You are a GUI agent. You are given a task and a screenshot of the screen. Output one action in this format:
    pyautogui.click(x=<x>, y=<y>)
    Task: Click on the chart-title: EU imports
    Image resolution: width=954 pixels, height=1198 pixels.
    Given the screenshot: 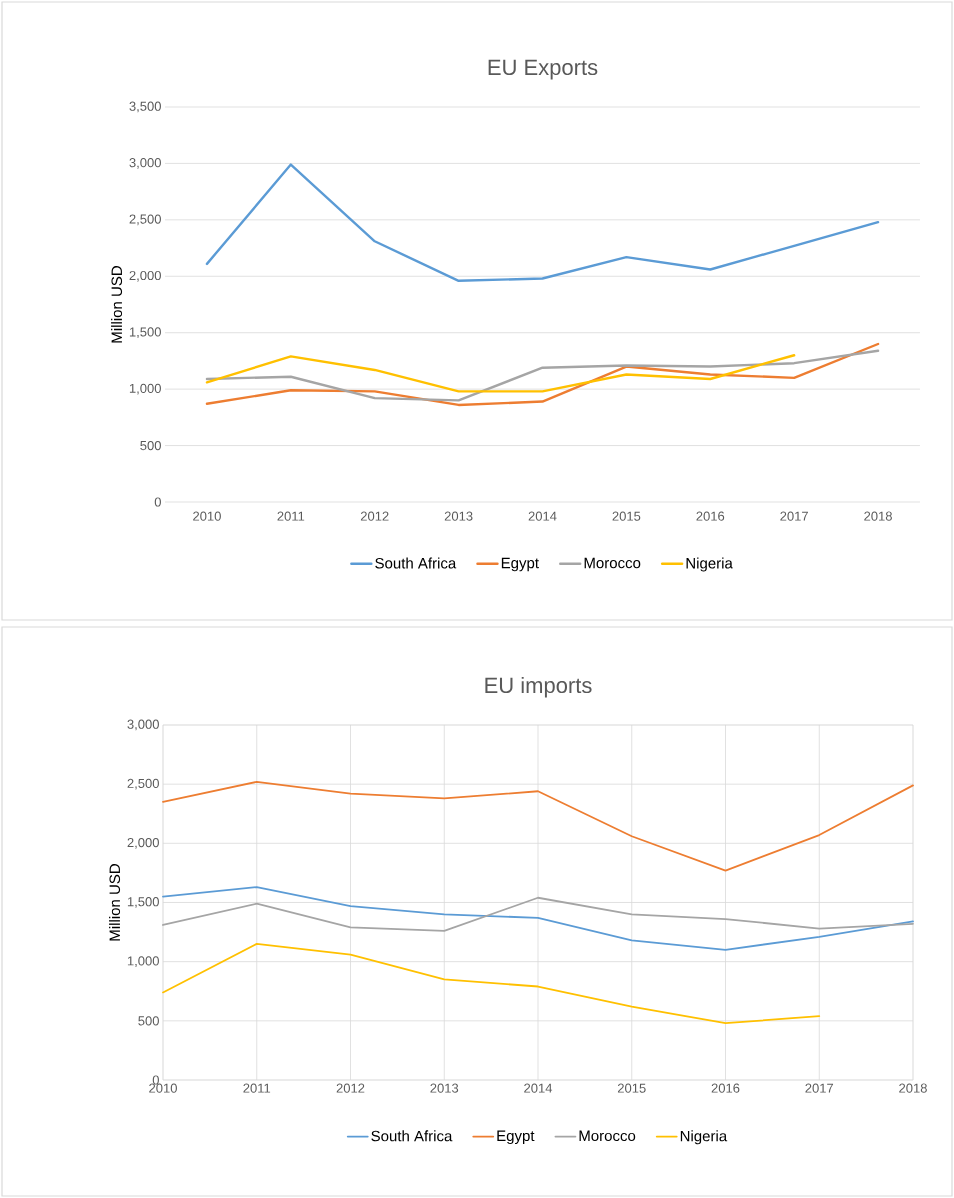 What is the action you would take?
    pyautogui.click(x=538, y=687)
    